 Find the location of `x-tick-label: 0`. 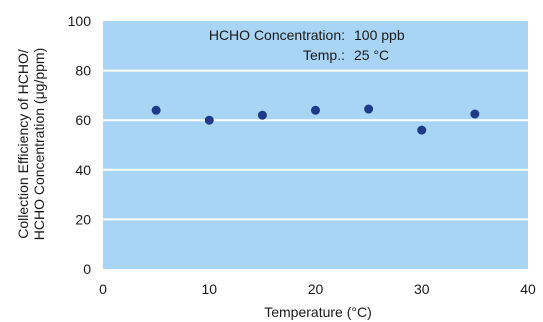

x-tick-label: 0 is located at coordinates (103, 289).